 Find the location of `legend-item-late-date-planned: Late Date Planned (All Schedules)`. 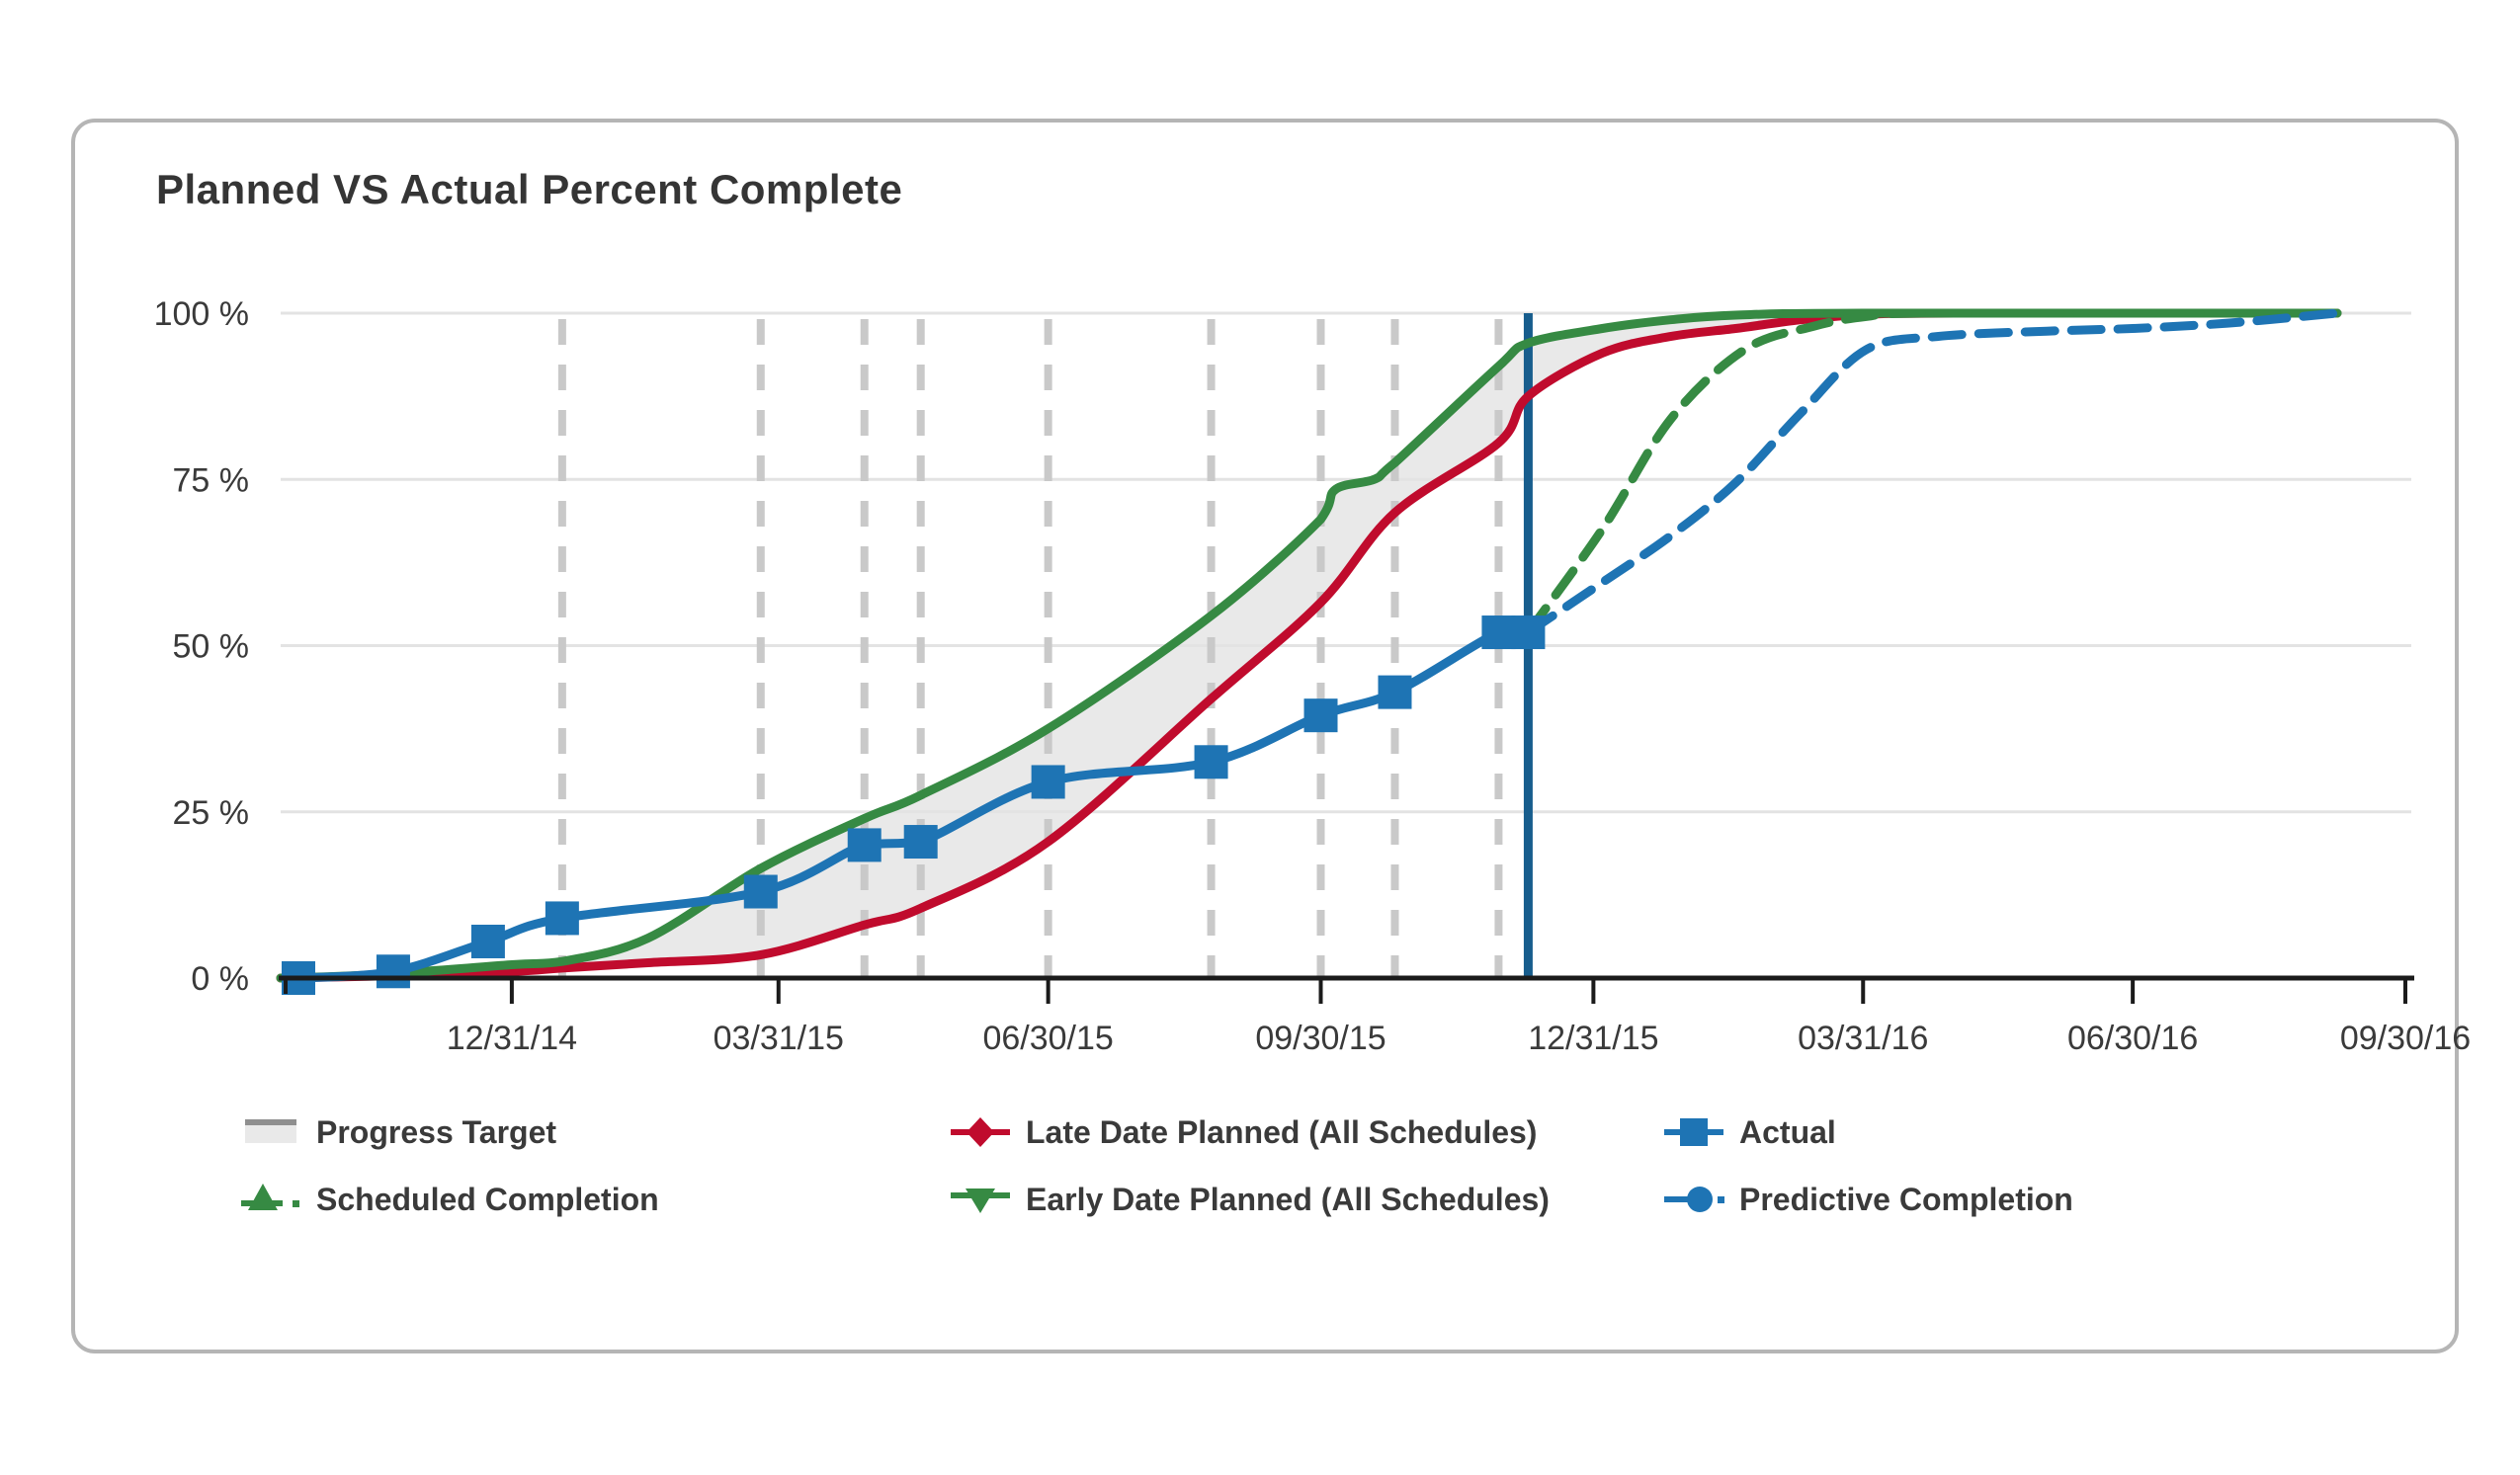

legend-item-late-date-planned: Late Date Planned (All Schedules) is located at coordinates (1305, 1132).